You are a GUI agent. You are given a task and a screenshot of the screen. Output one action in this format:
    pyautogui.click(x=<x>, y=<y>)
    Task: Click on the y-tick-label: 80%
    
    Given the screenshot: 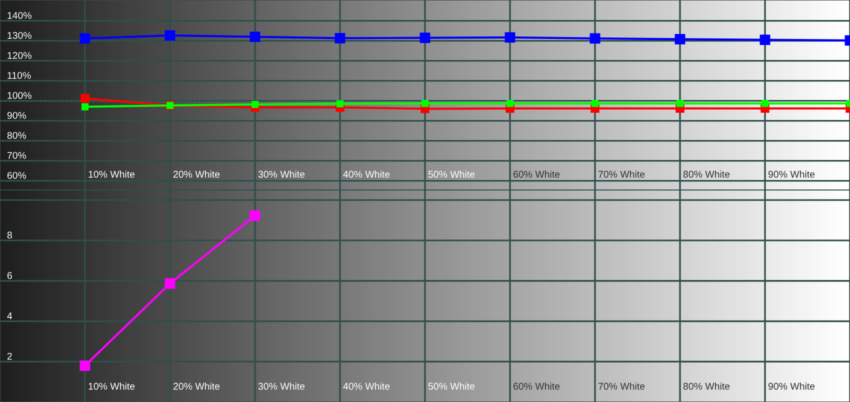 What is the action you would take?
    pyautogui.click(x=16, y=135)
    